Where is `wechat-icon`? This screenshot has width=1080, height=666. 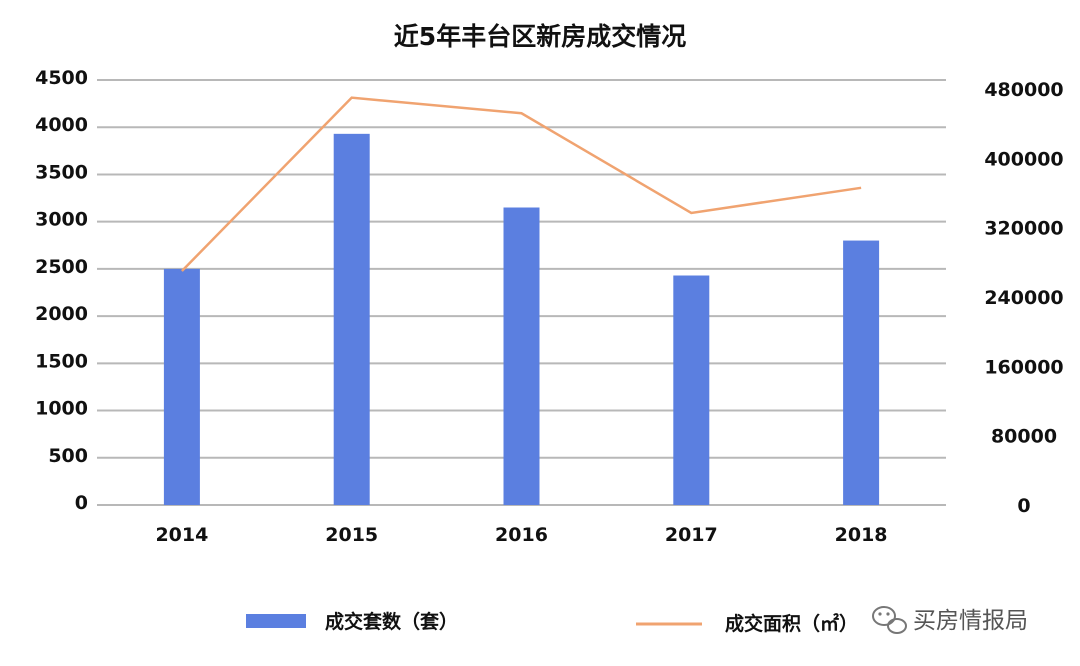
wechat-icon is located at coordinates (889, 620).